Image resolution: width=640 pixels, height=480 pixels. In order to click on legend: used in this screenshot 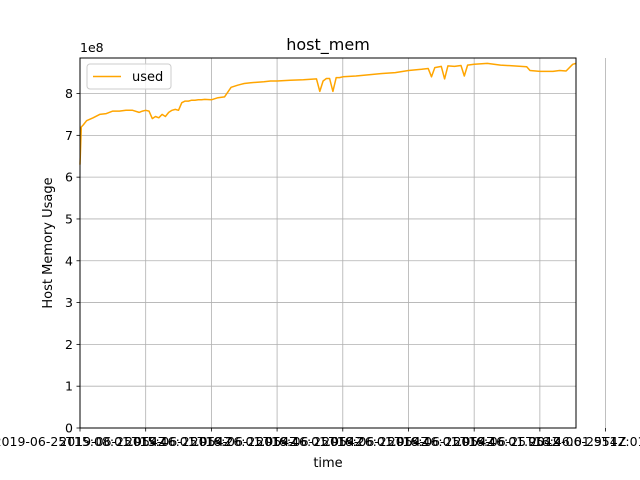, I will do `click(129, 76)`.